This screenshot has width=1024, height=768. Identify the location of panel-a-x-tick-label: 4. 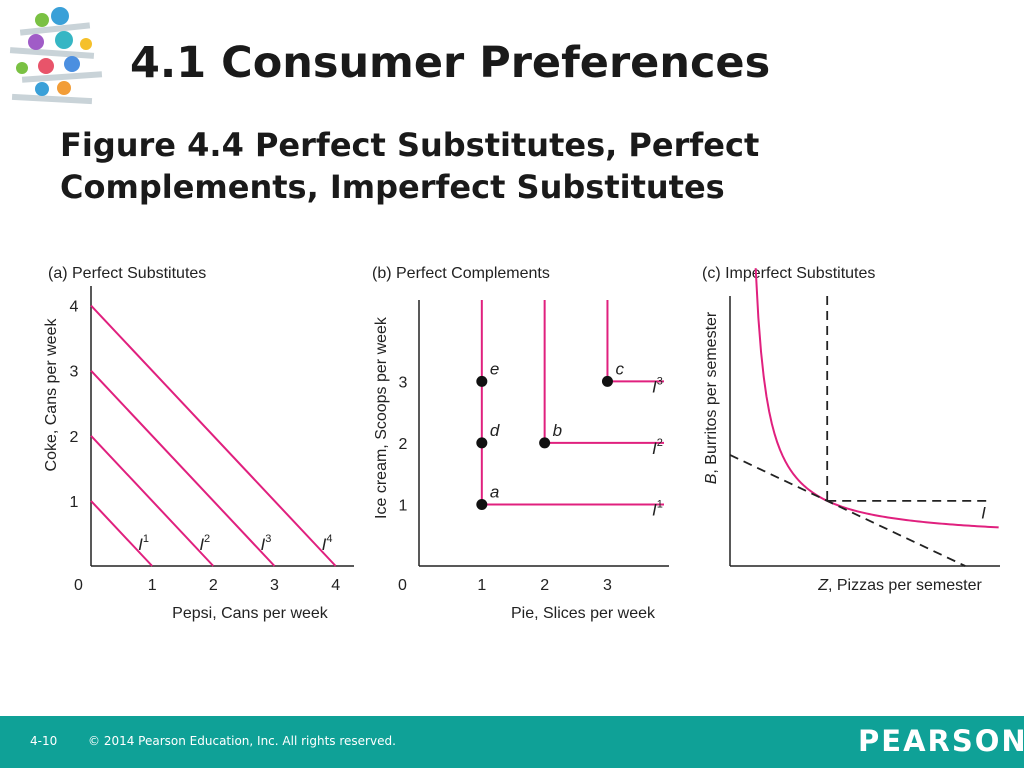
(335, 585).